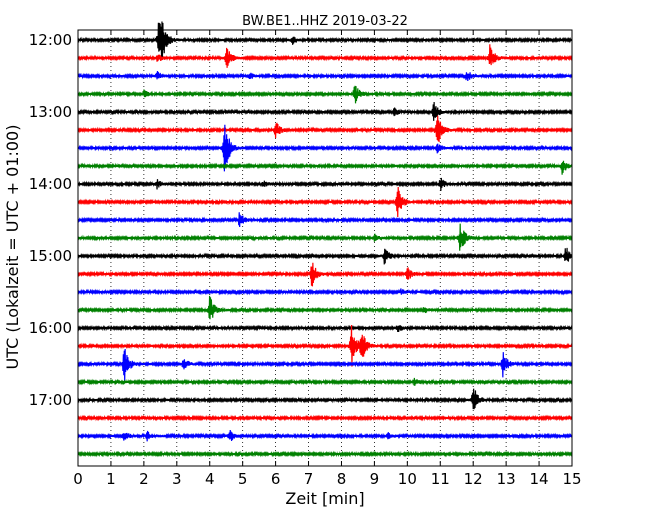  Describe the element at coordinates (440, 479) in the screenshot. I see `x-tick-label: 11` at that location.